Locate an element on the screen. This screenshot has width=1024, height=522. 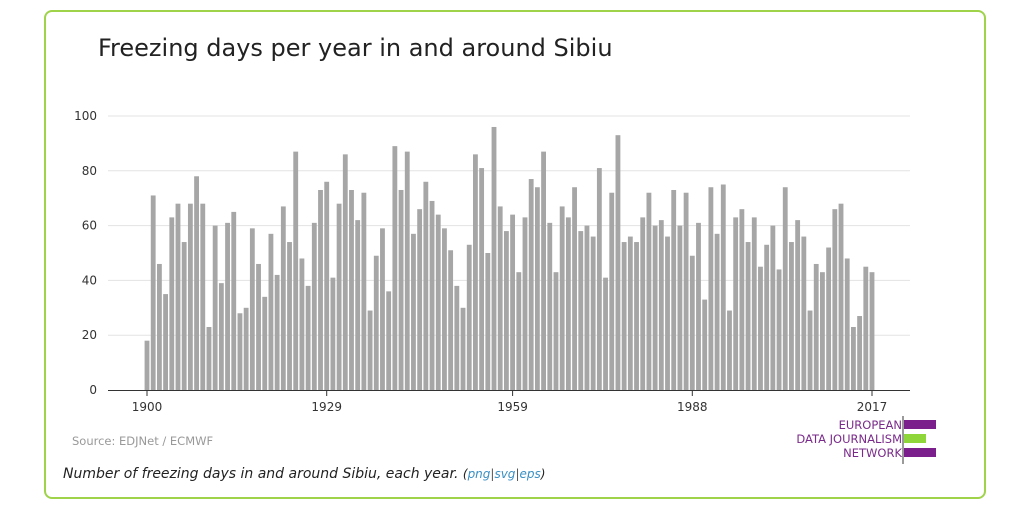
edjnet-logo: EUROPEAN DATA JOURNALISM NETWORK is located at coordinates (865, 440).